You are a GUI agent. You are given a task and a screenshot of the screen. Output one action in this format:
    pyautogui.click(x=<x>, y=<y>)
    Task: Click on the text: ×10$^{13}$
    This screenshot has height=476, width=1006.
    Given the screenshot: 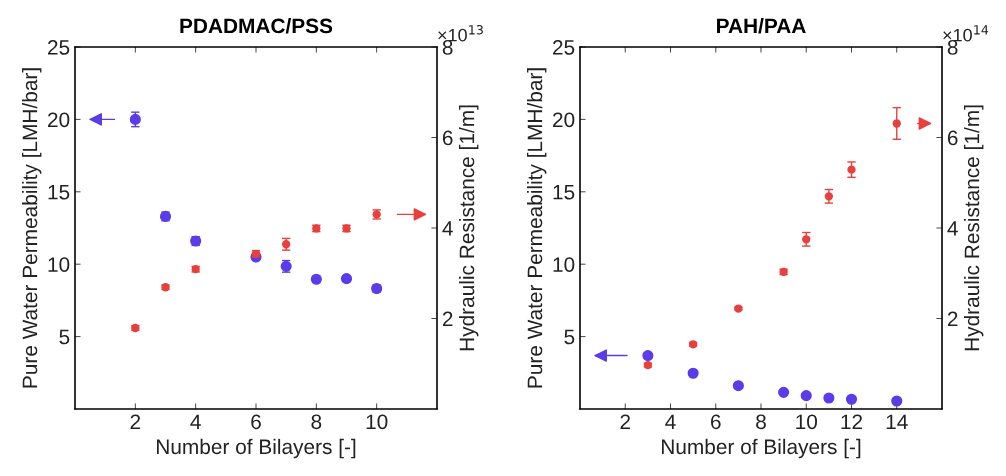 What is the action you would take?
    pyautogui.click(x=460, y=33)
    